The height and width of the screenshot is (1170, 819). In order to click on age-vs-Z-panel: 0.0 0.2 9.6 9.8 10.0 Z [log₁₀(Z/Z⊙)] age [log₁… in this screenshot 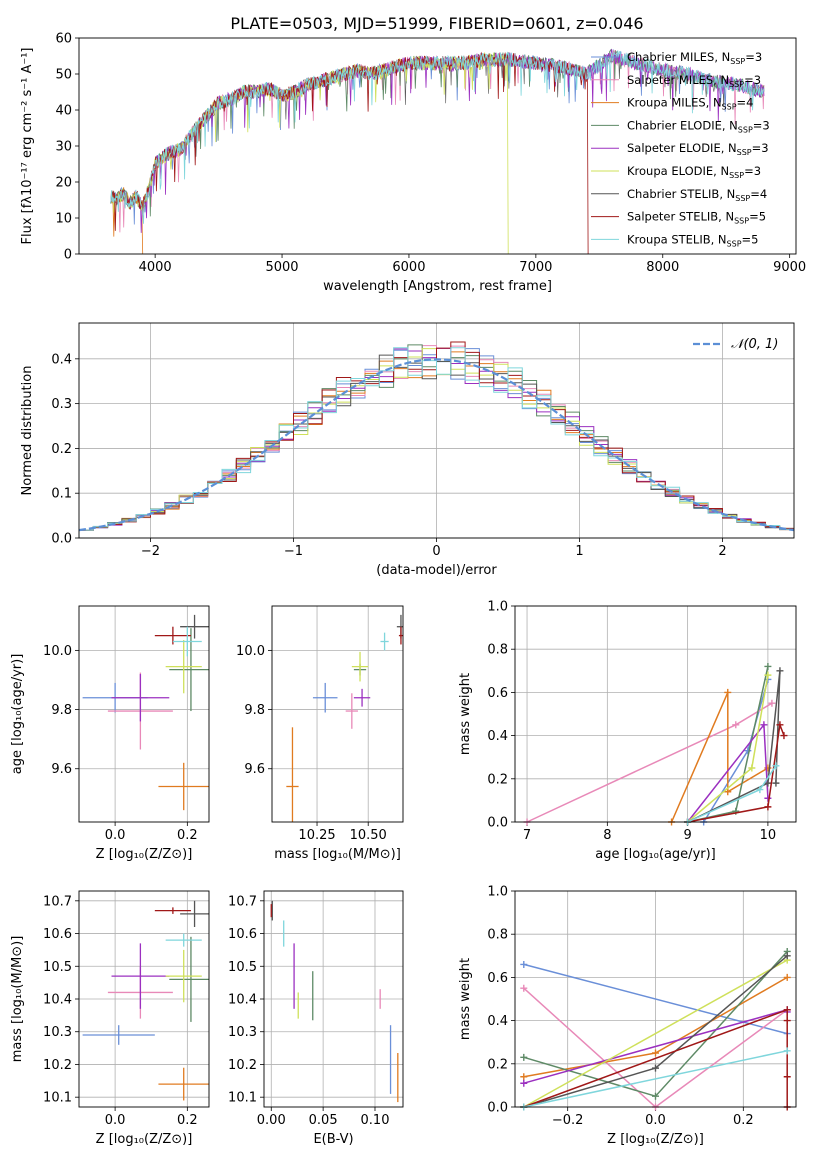, I will do `click(110, 733)`.